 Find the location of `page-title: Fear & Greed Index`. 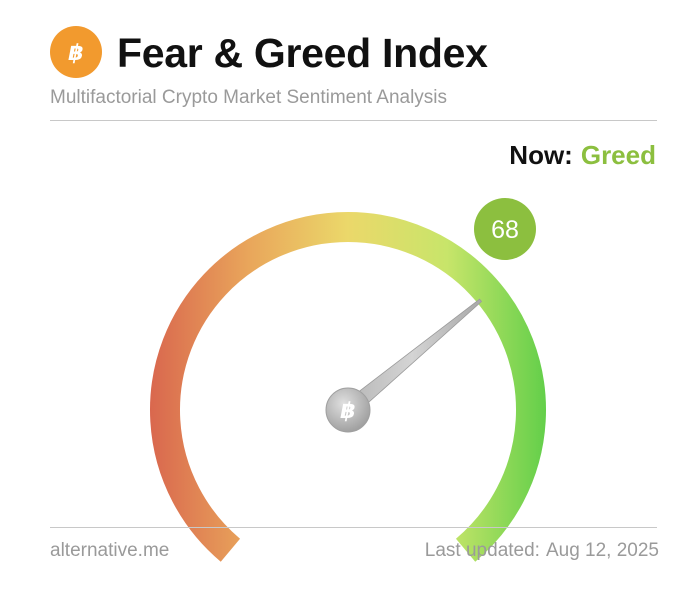

page-title: Fear & Greed Index is located at coordinates (302, 53).